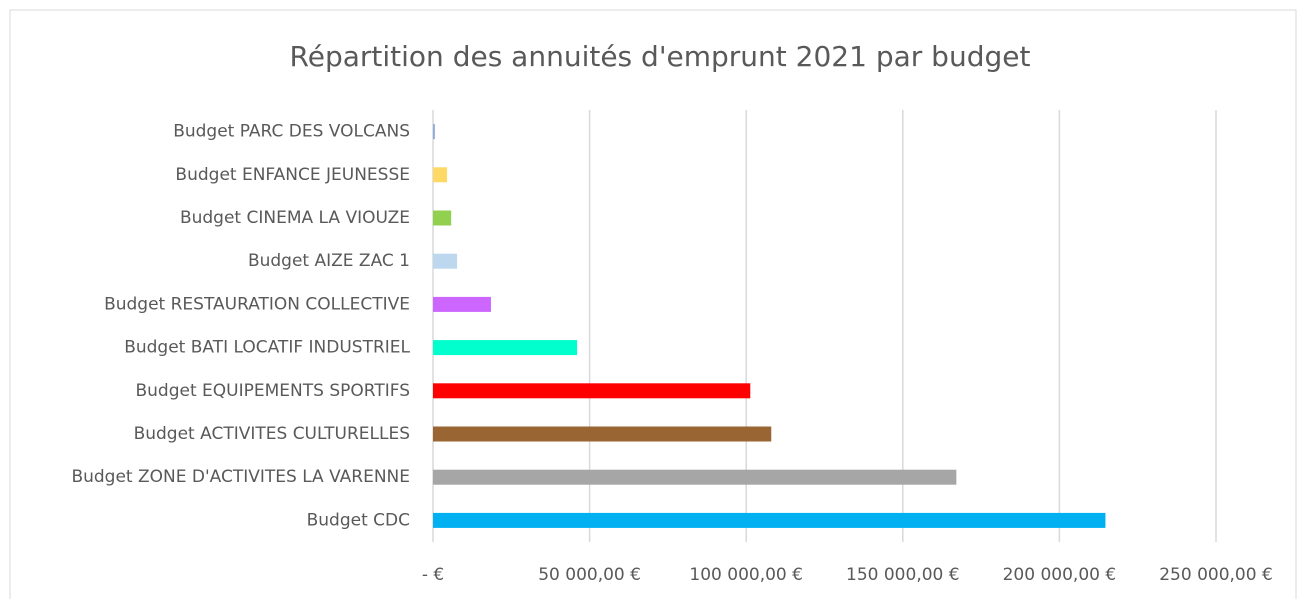 This screenshot has height=603, width=1306. I want to click on y-tick-label: Budget AIZE ZAC 1, so click(329, 261).